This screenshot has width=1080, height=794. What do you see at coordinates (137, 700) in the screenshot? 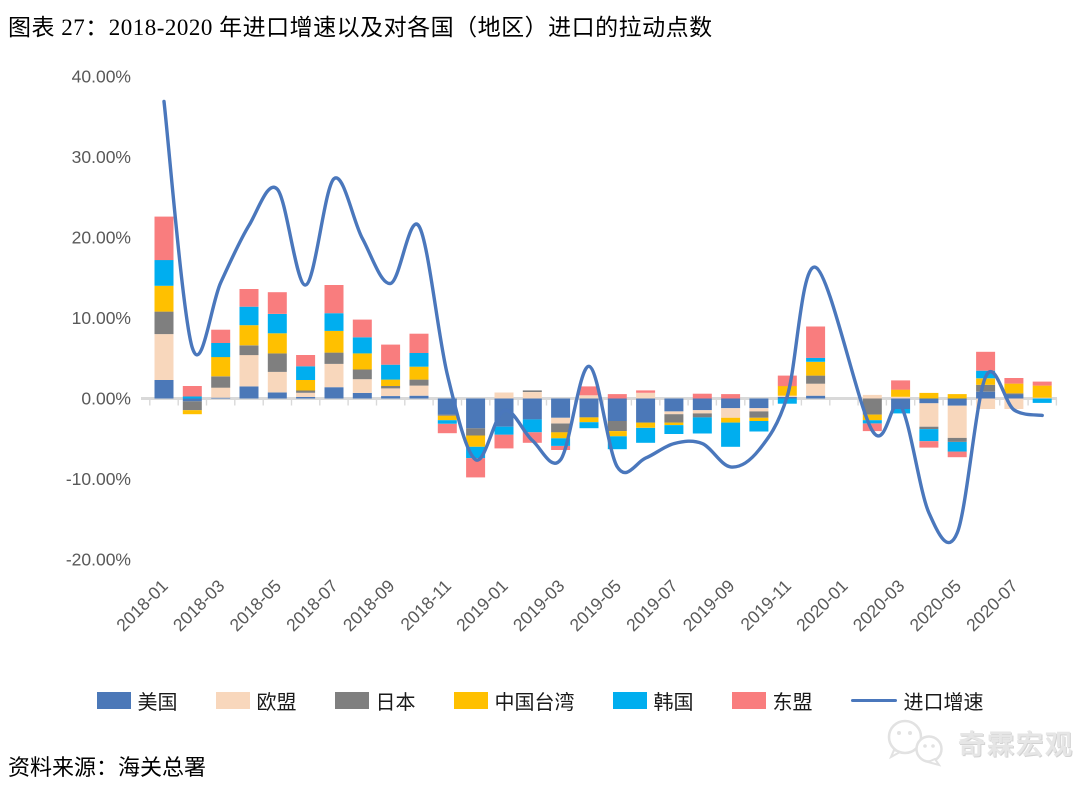
I see `legend-item-us: 美国` at bounding box center [137, 700].